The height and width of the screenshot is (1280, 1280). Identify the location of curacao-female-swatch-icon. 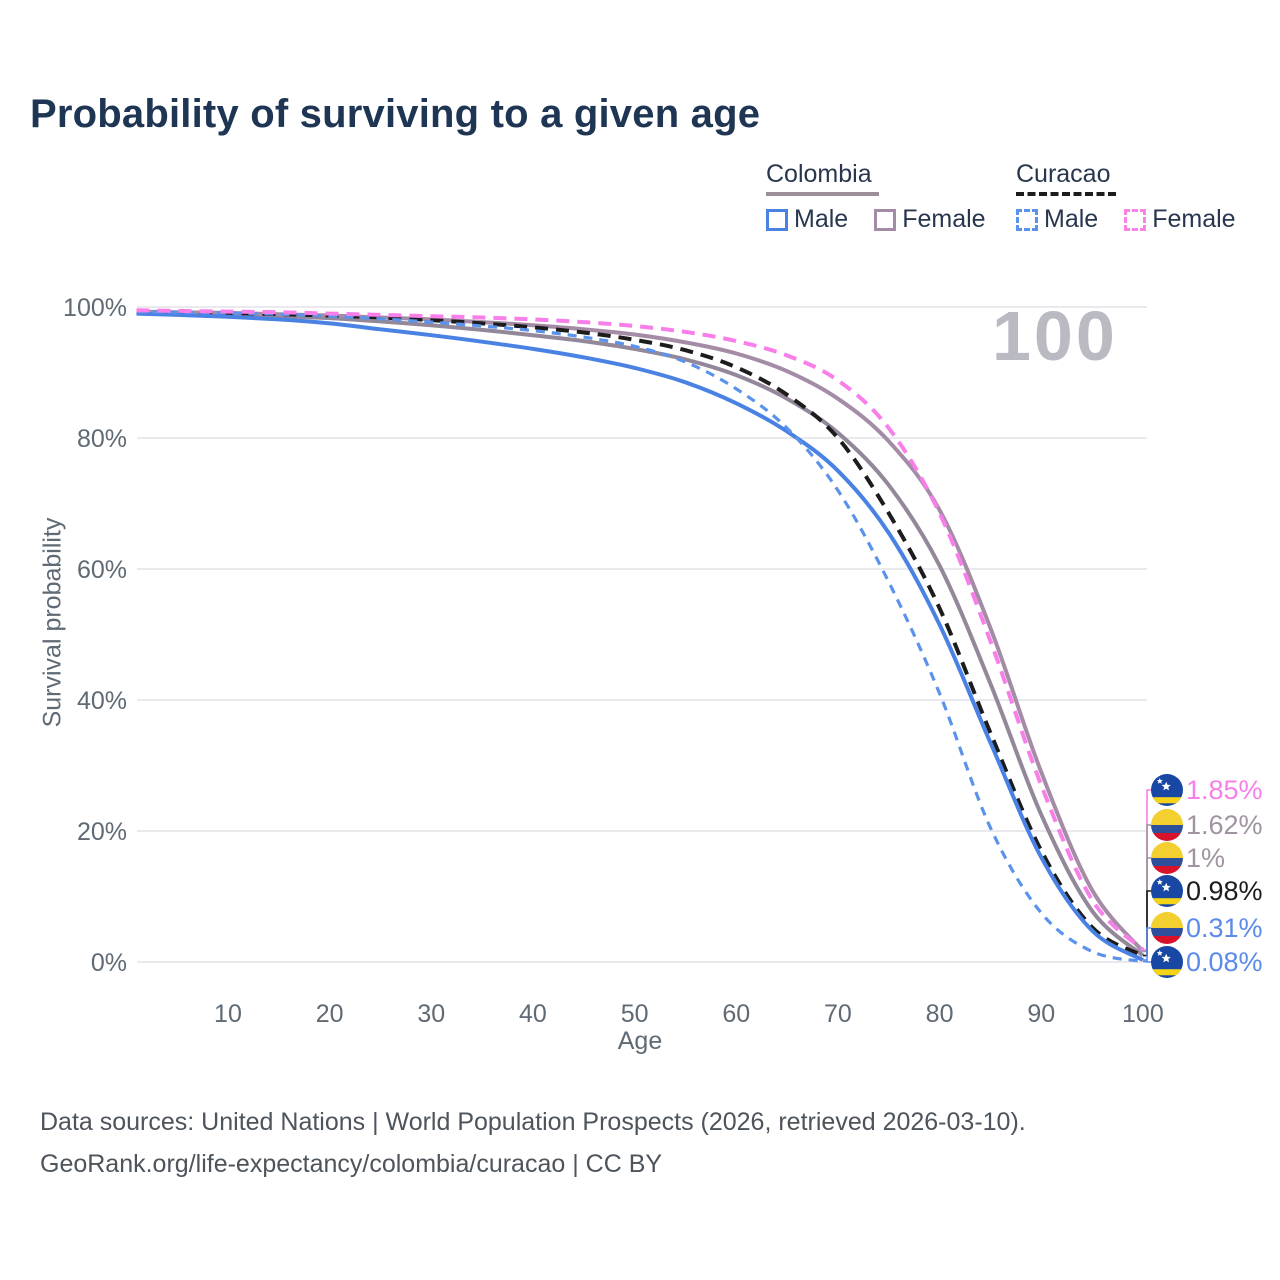
(1135, 219).